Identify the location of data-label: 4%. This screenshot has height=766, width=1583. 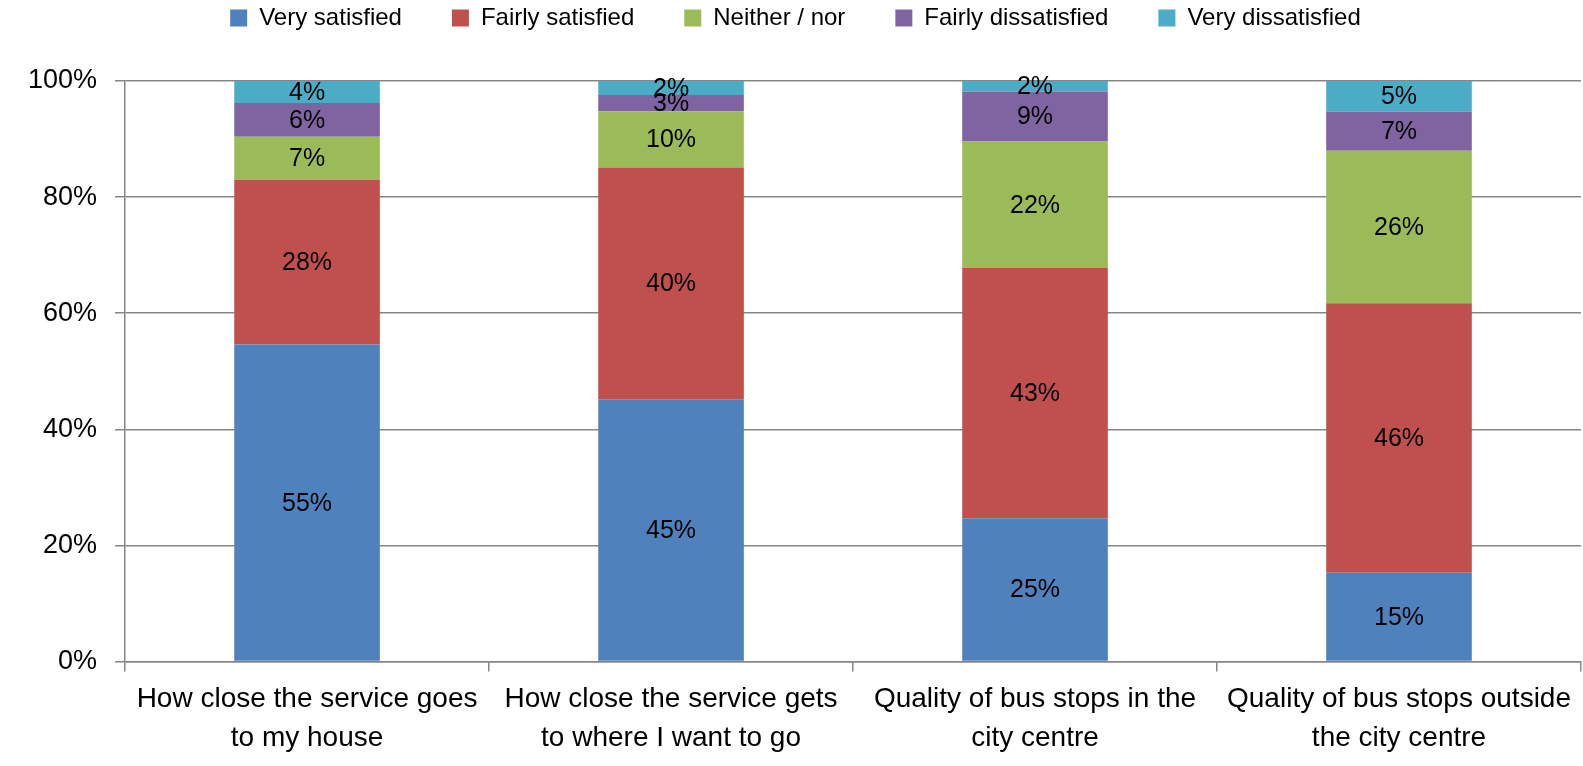
(307, 90).